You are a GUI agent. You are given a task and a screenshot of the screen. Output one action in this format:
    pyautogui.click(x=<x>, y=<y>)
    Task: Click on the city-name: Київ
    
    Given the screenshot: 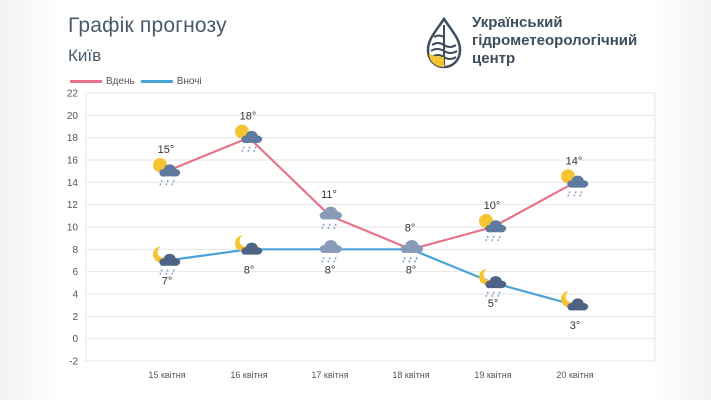 What is the action you would take?
    pyautogui.click(x=85, y=55)
    